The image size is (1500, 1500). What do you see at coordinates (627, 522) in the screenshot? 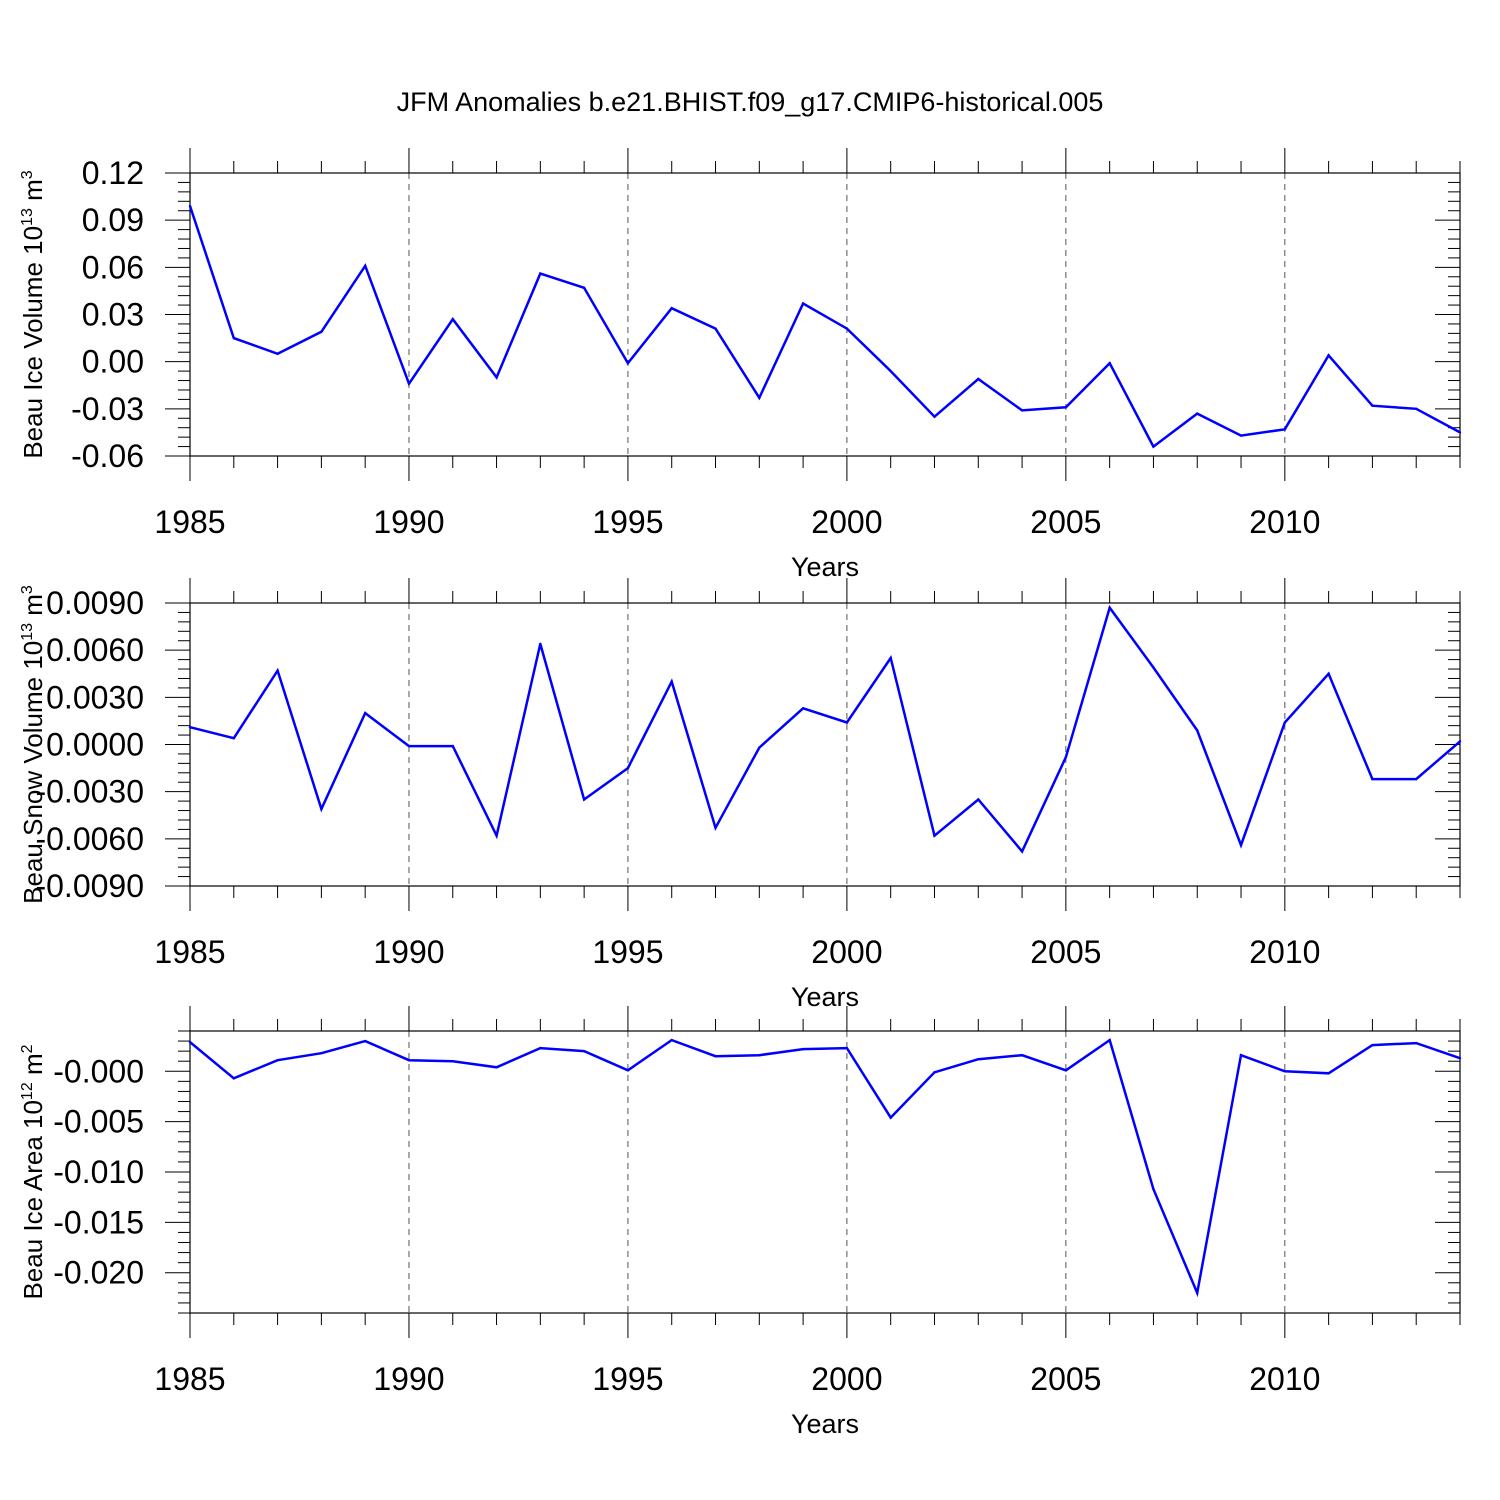
I see `panel-1-xtick-label-1995: 1995` at bounding box center [627, 522].